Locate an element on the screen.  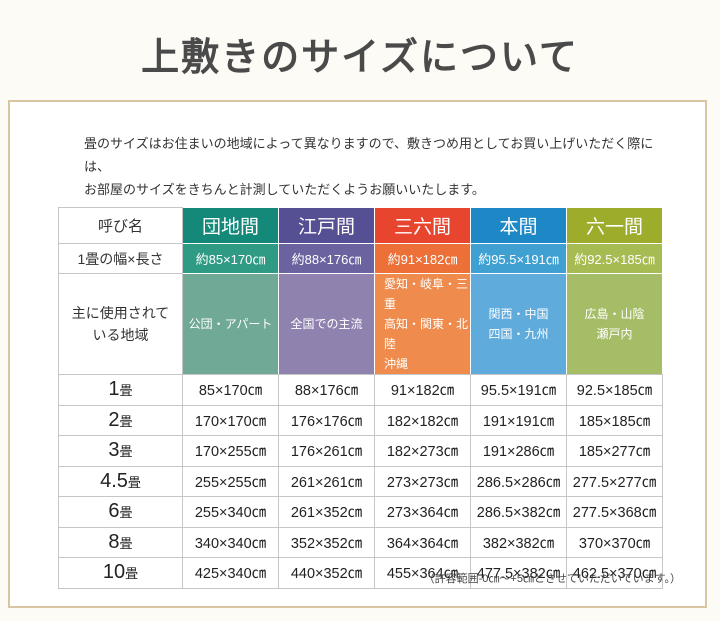
data-cell: 455×364㎝ is located at coordinates (422, 573).